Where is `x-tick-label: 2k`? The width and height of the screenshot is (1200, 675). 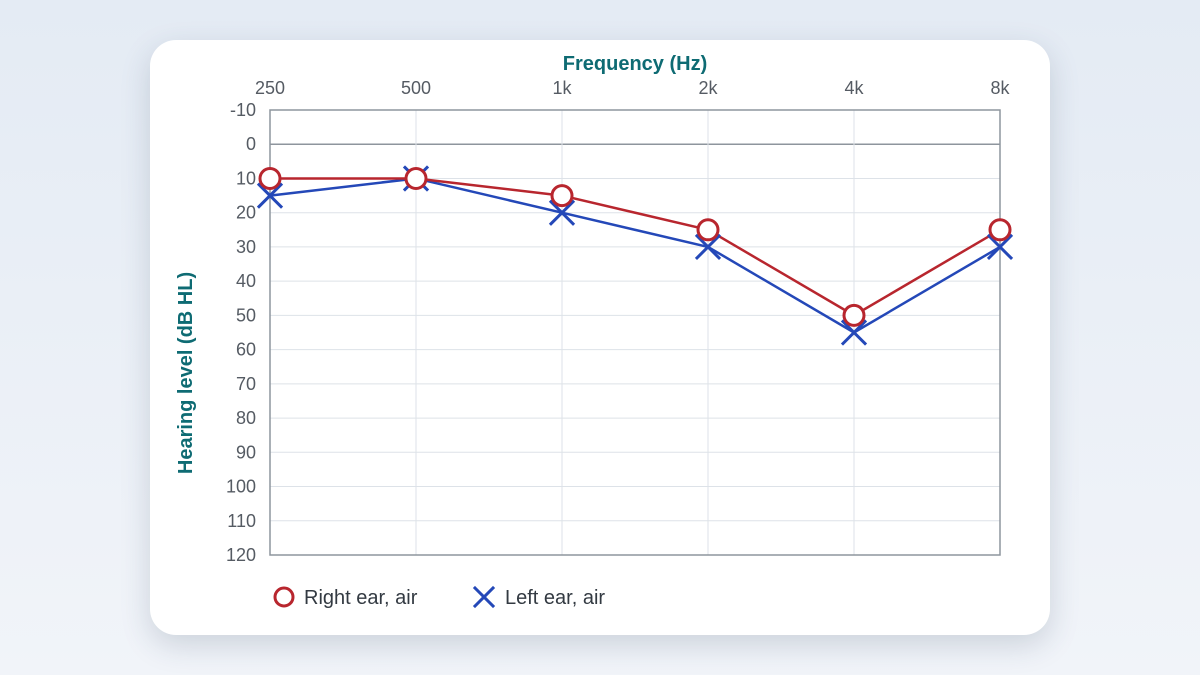
x-tick-label: 2k is located at coordinates (708, 88).